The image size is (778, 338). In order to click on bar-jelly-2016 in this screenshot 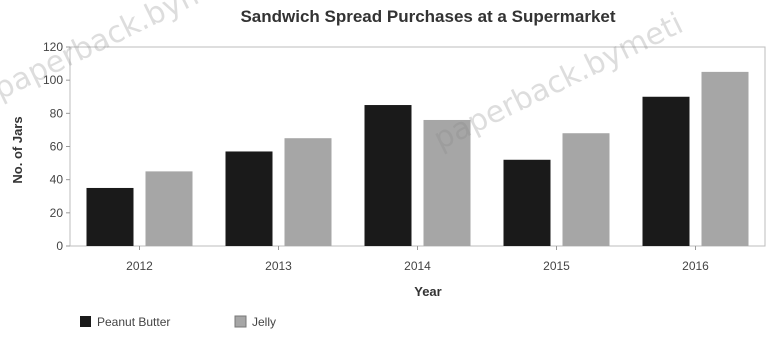, I will do `click(725, 158)`.